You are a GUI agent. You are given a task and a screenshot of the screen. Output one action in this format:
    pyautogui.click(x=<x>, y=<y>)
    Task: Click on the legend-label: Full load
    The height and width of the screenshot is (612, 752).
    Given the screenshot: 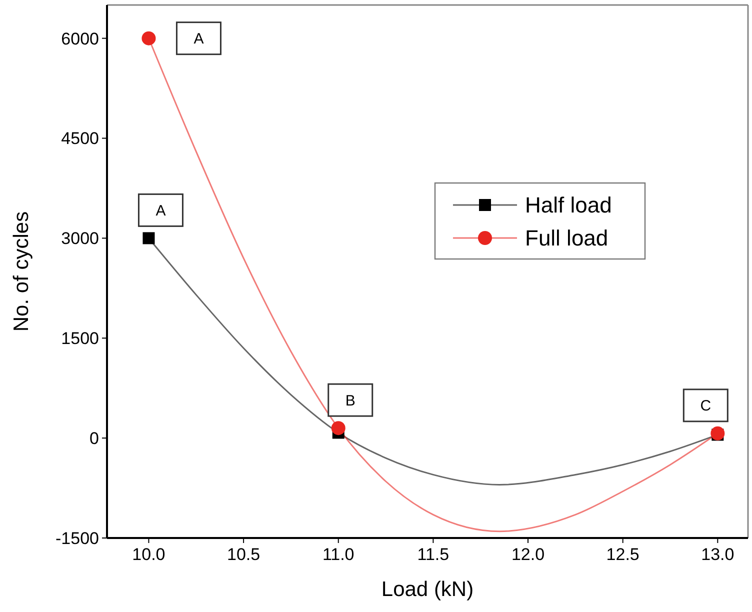 What is the action you would take?
    pyautogui.click(x=566, y=238)
    